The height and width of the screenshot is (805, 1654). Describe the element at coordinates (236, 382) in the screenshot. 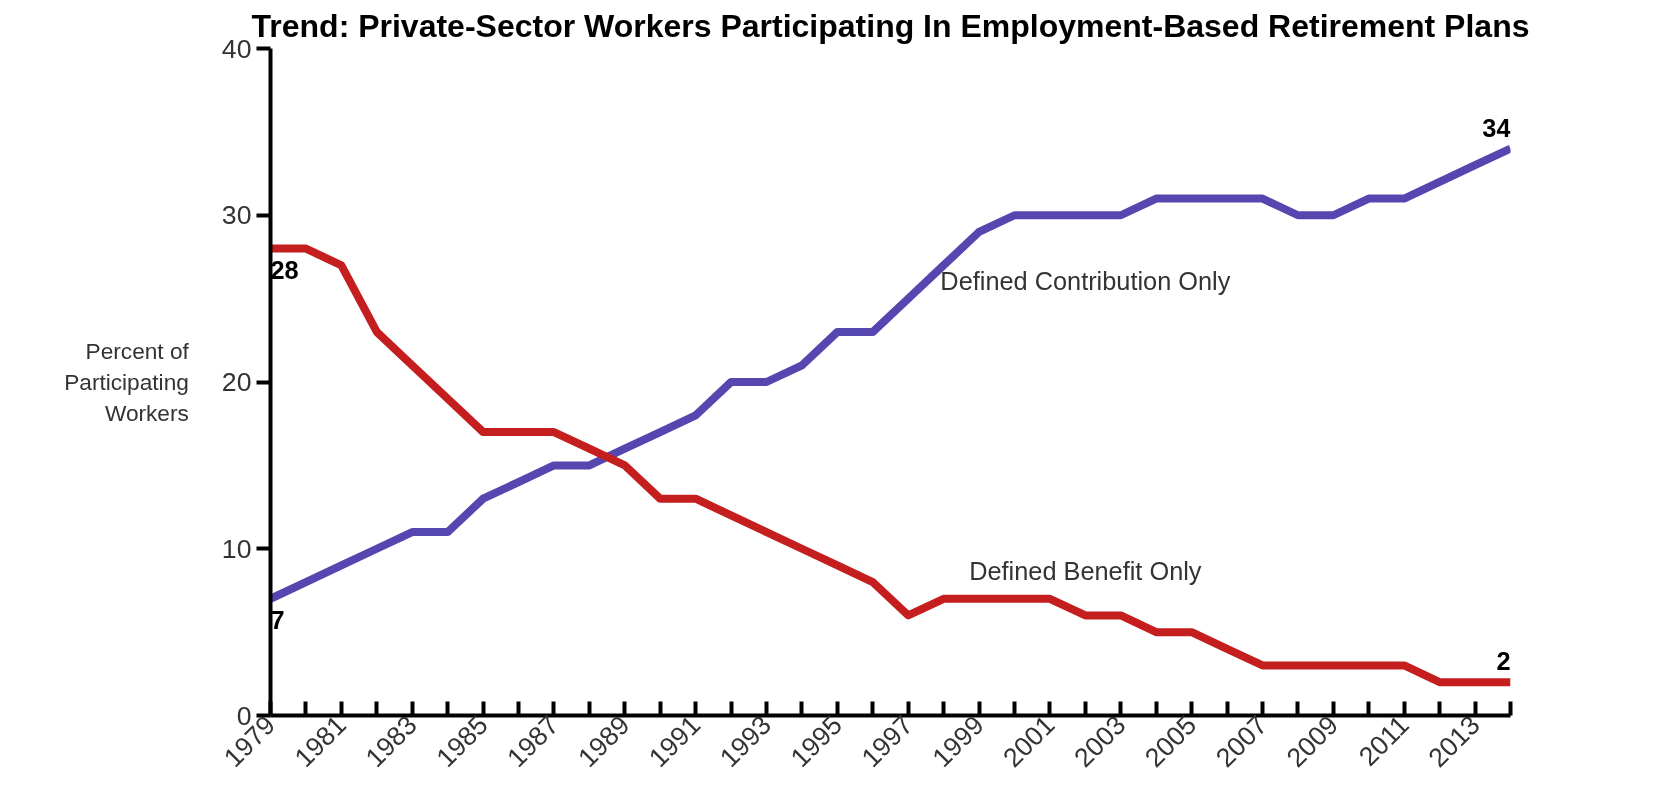

I see `y-tick-label: 20` at that location.